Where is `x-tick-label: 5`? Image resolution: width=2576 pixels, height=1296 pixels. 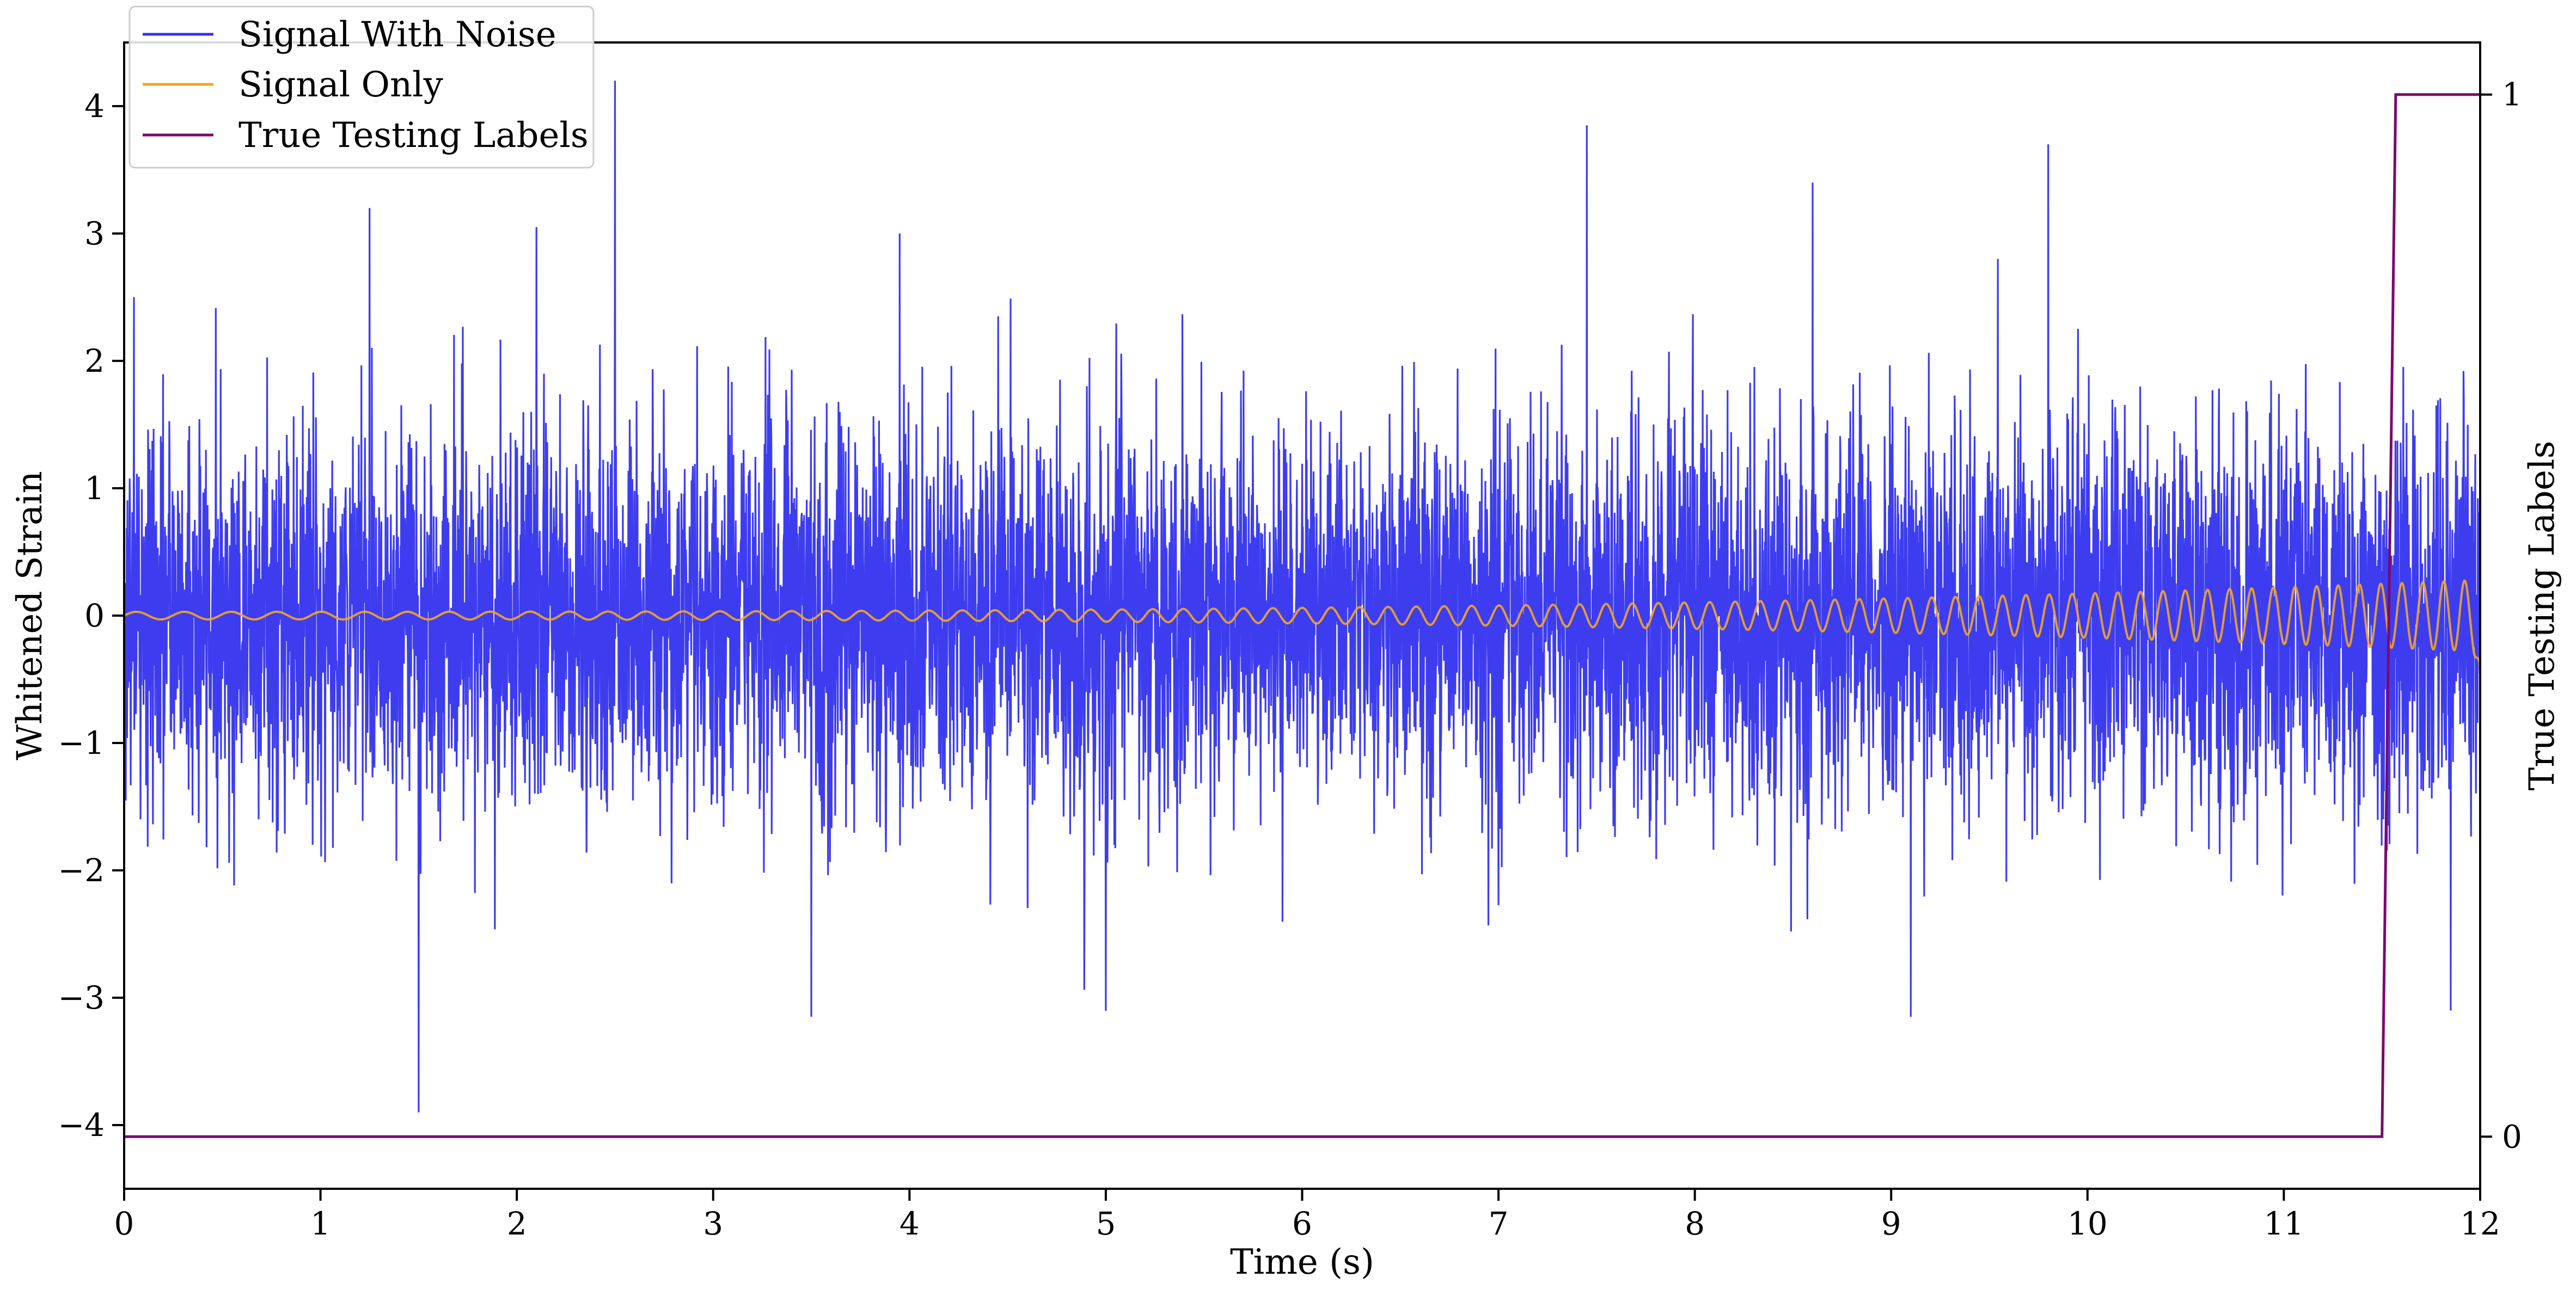 x-tick-label: 5 is located at coordinates (1106, 1223).